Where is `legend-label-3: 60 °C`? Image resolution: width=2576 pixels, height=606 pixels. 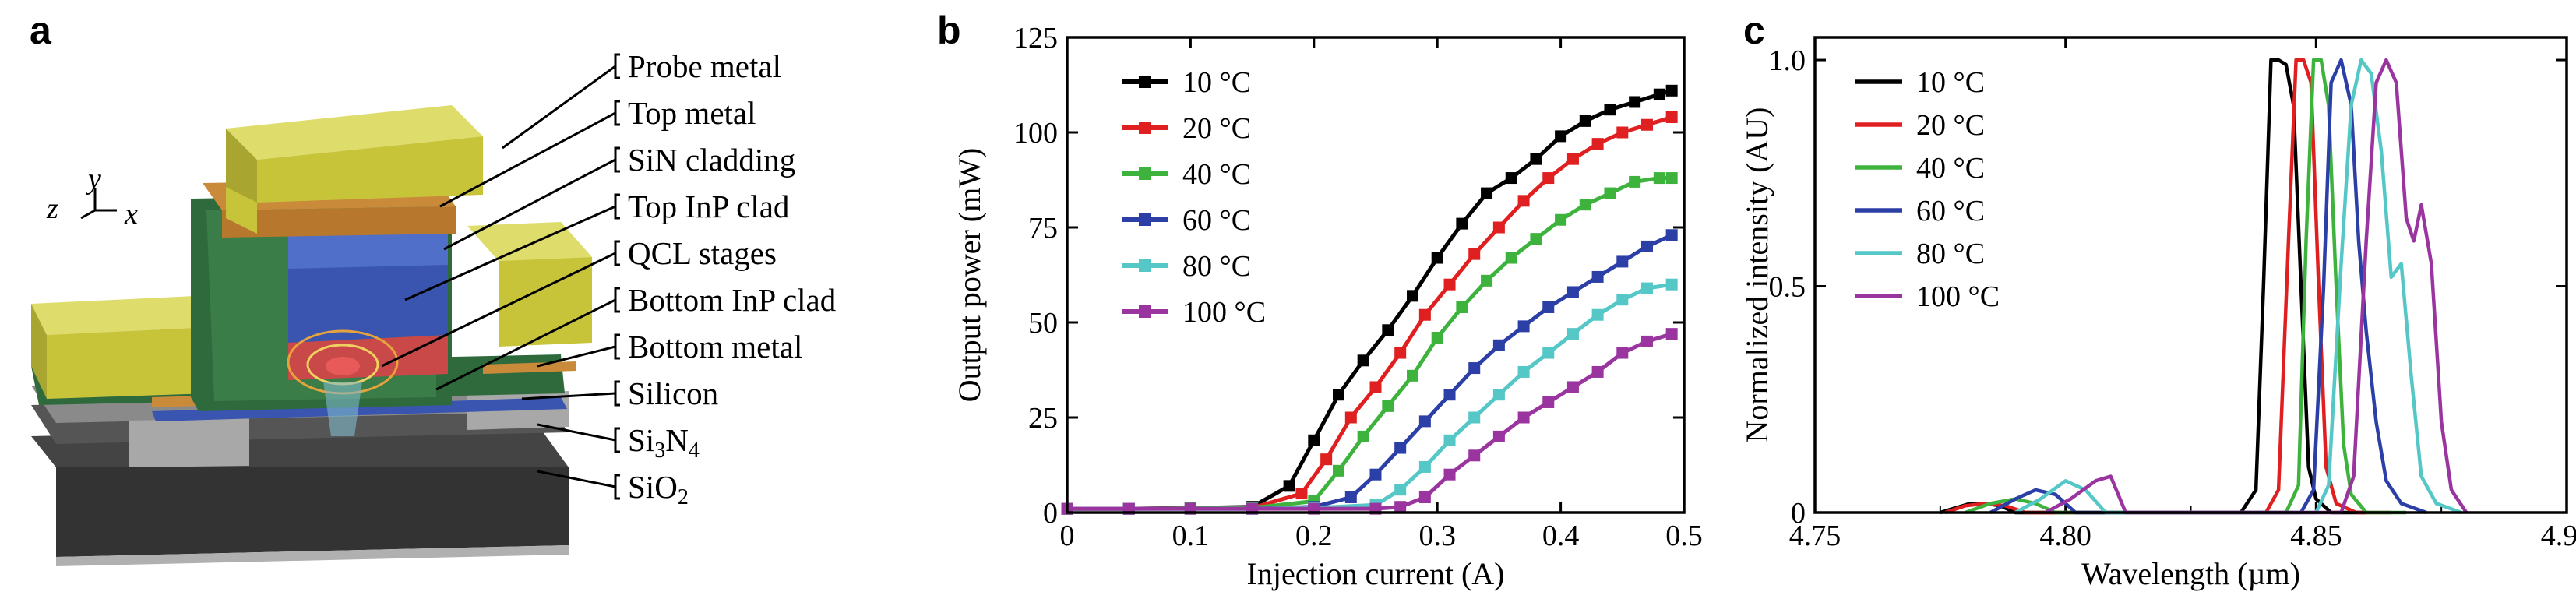 legend-label-3: 60 °C is located at coordinates (1950, 211).